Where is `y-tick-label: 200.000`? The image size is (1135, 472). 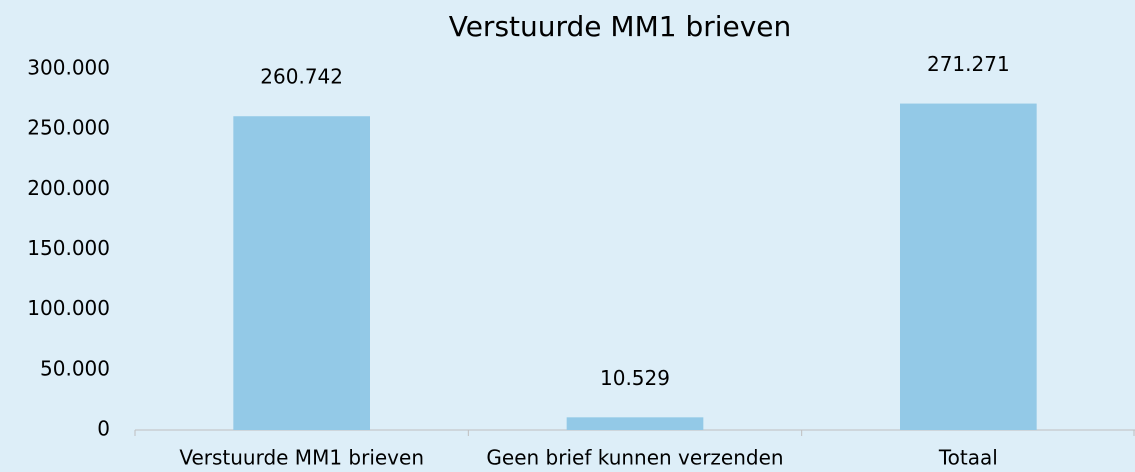
y-tick-label: 200.000 is located at coordinates (68, 188).